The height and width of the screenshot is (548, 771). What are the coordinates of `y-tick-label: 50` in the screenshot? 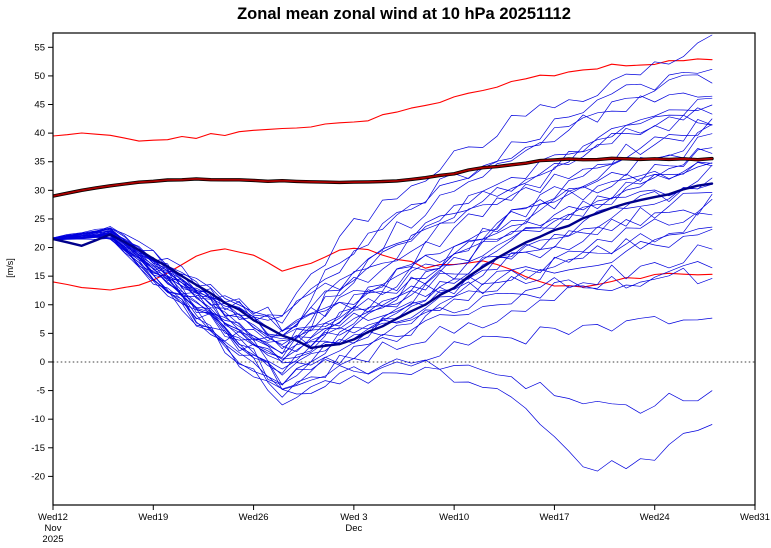 It's located at (39, 76).